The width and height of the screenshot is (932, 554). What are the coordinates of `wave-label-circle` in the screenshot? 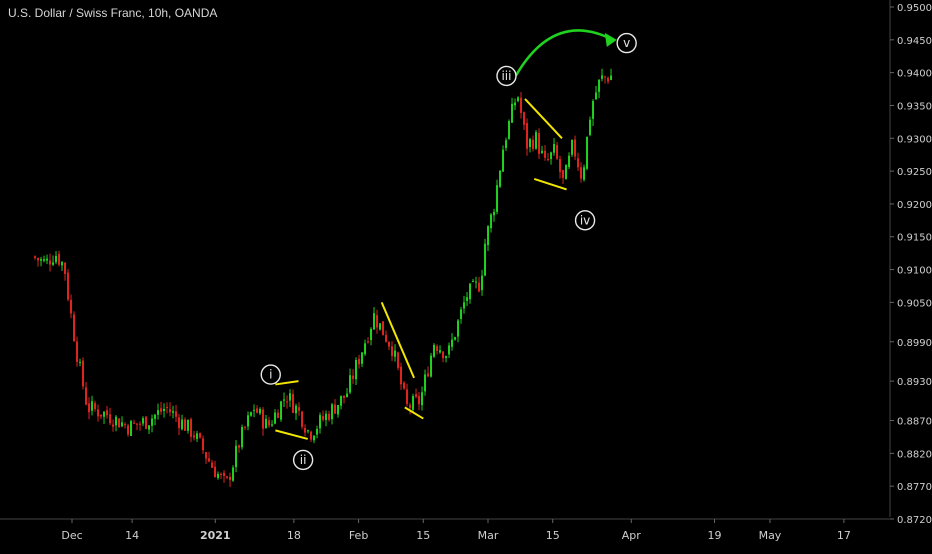 It's located at (626, 43).